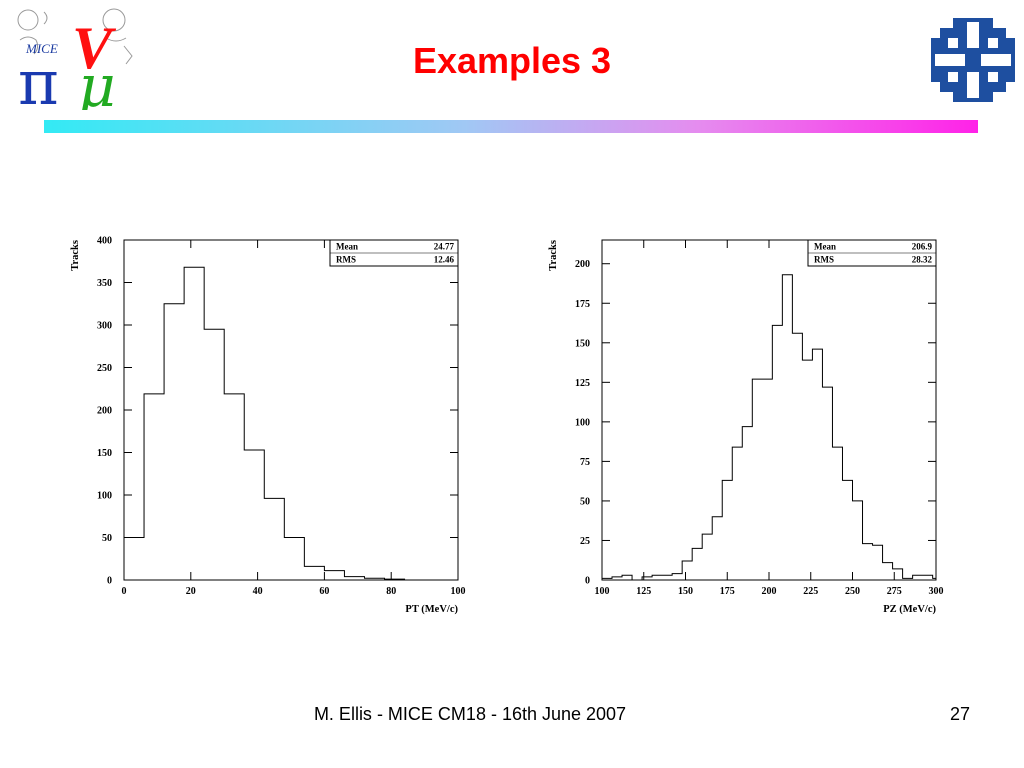 This screenshot has width=1024, height=768. I want to click on x-axis-label: PZ (MeV/c), so click(909, 609).